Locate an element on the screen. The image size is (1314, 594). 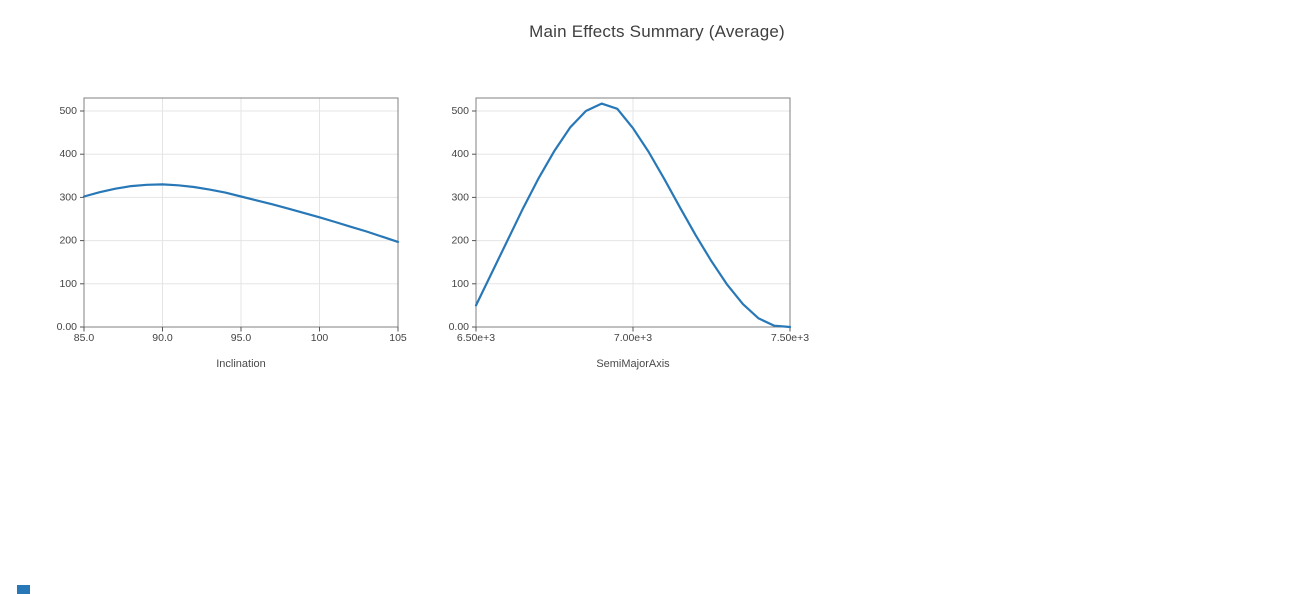
x-tick-label: 85.0 is located at coordinates (84, 338).